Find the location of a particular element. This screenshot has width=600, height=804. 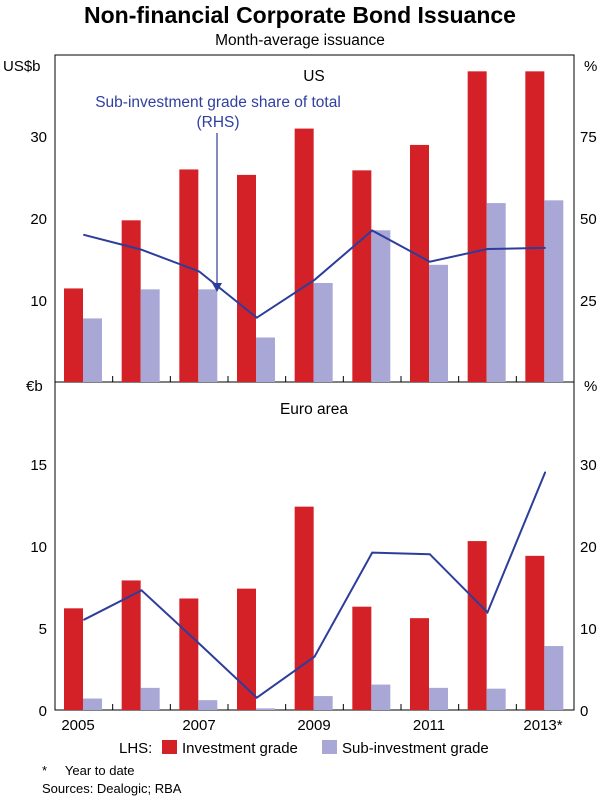

legend-swatch-sub-investment is located at coordinates (329, 747).